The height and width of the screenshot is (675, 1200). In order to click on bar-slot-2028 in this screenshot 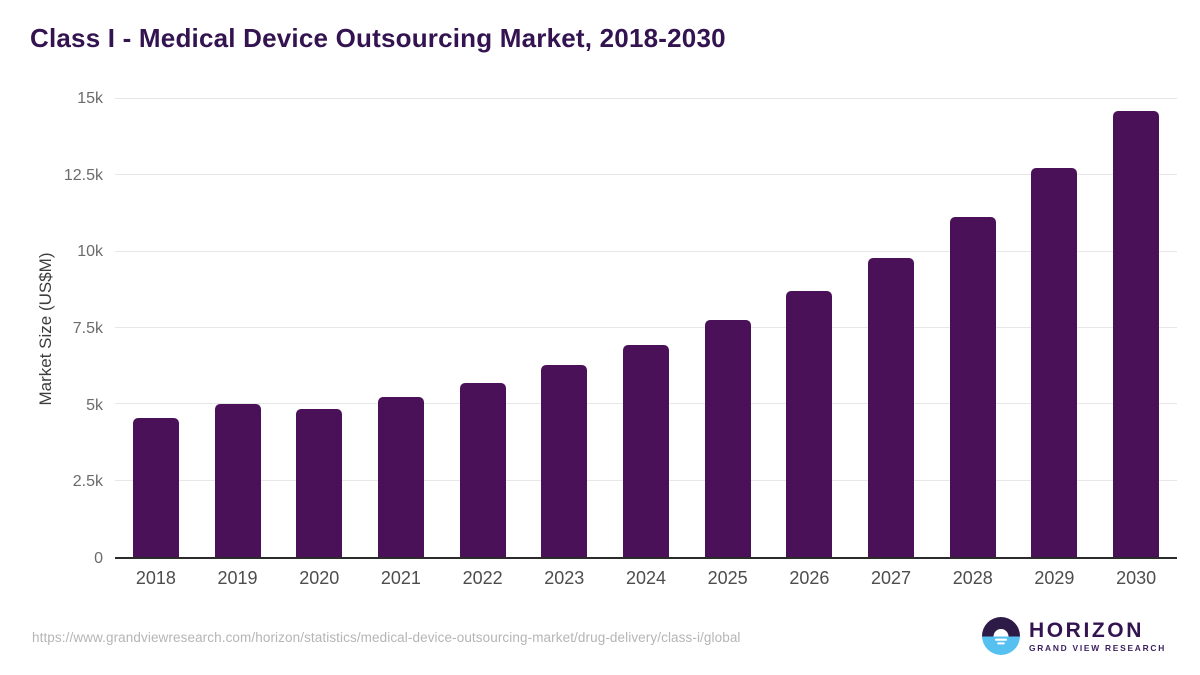, I will do `click(973, 328)`.